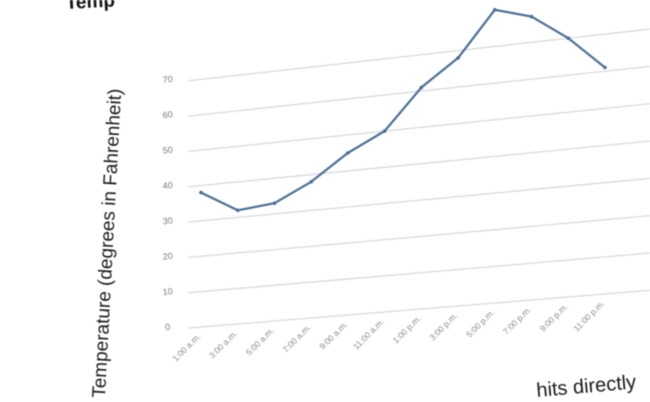 The width and height of the screenshot is (650, 402). I want to click on chart-title: Temp, so click(90, 7).